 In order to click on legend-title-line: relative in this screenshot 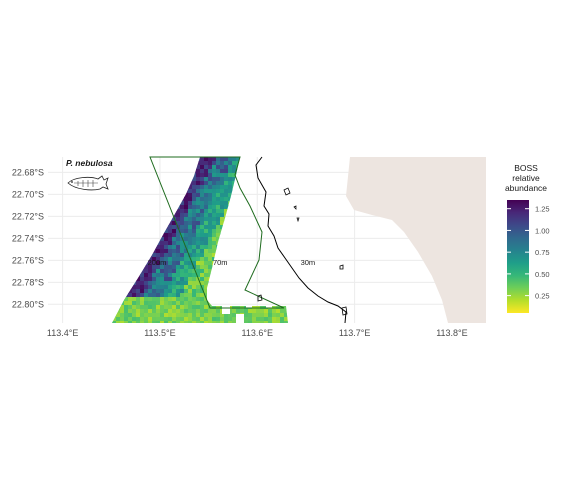, I will do `click(526, 178)`.